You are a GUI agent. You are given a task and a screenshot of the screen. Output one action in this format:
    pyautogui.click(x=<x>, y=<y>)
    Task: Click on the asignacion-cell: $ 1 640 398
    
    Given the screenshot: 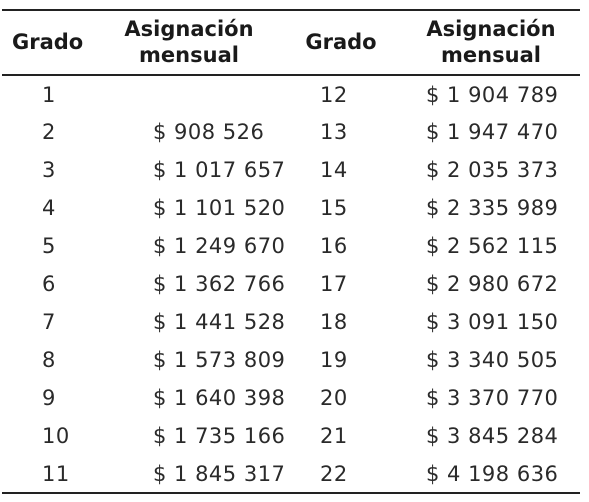 What is the action you would take?
    pyautogui.click(x=219, y=398)
    